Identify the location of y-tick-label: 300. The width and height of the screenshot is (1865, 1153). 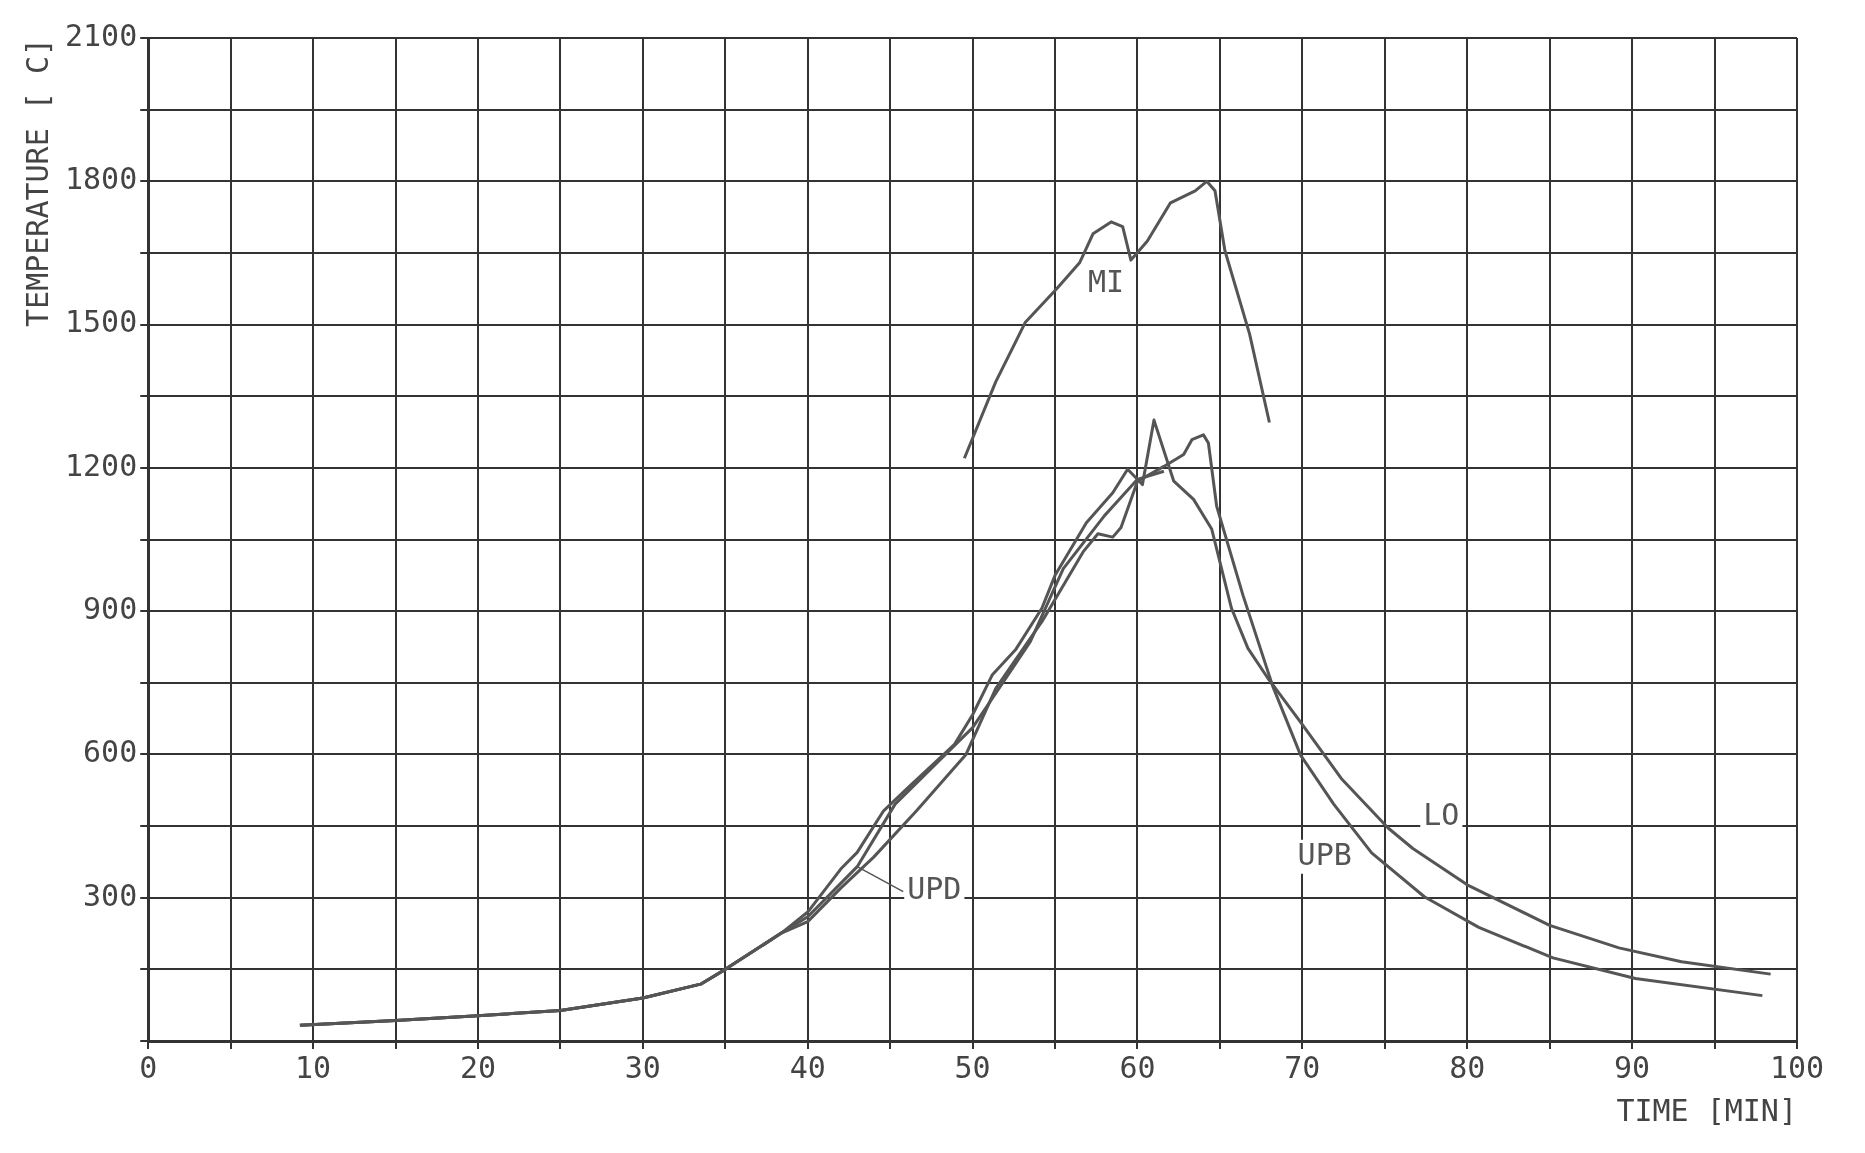
(110, 895).